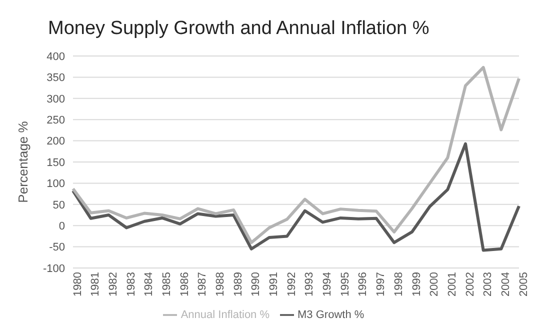 The width and height of the screenshot is (547, 325). What do you see at coordinates (331, 314) in the screenshot?
I see `legend-label: M3 Growth %` at bounding box center [331, 314].